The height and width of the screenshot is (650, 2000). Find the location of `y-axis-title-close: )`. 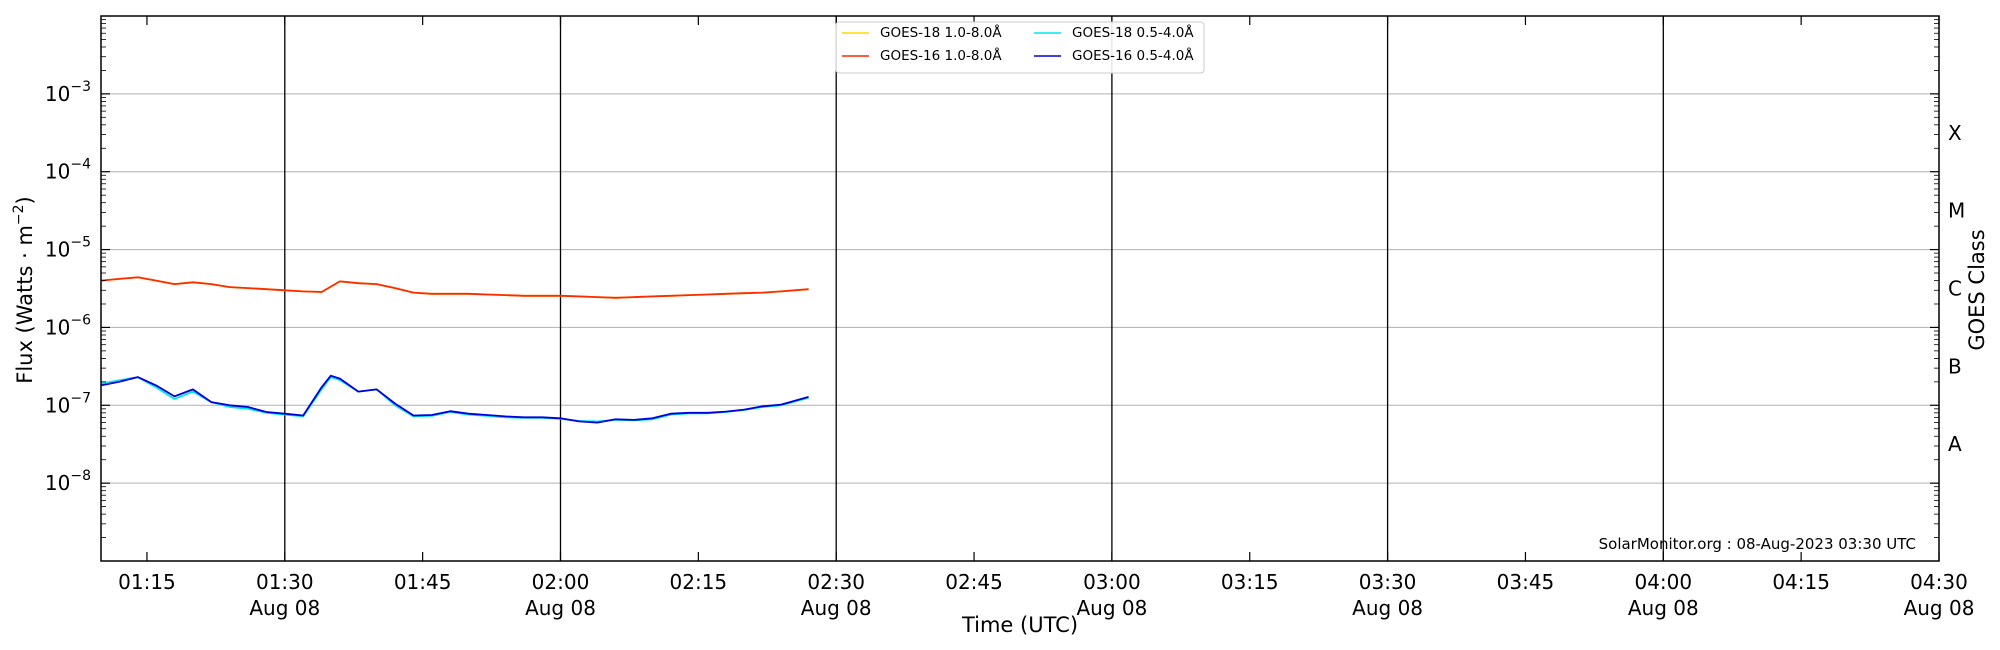

y-axis-title-close: ) is located at coordinates (25, 200).